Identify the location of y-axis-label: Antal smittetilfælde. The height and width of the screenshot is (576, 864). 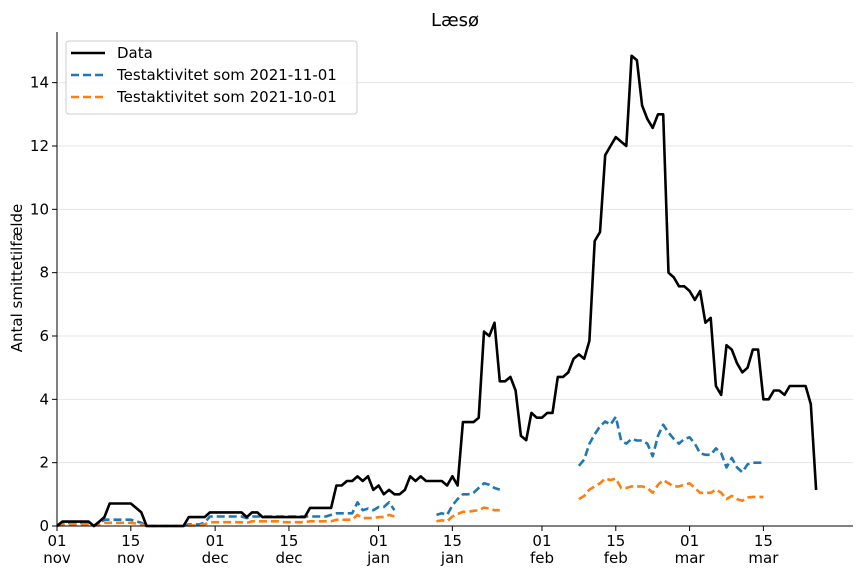
(17, 278).